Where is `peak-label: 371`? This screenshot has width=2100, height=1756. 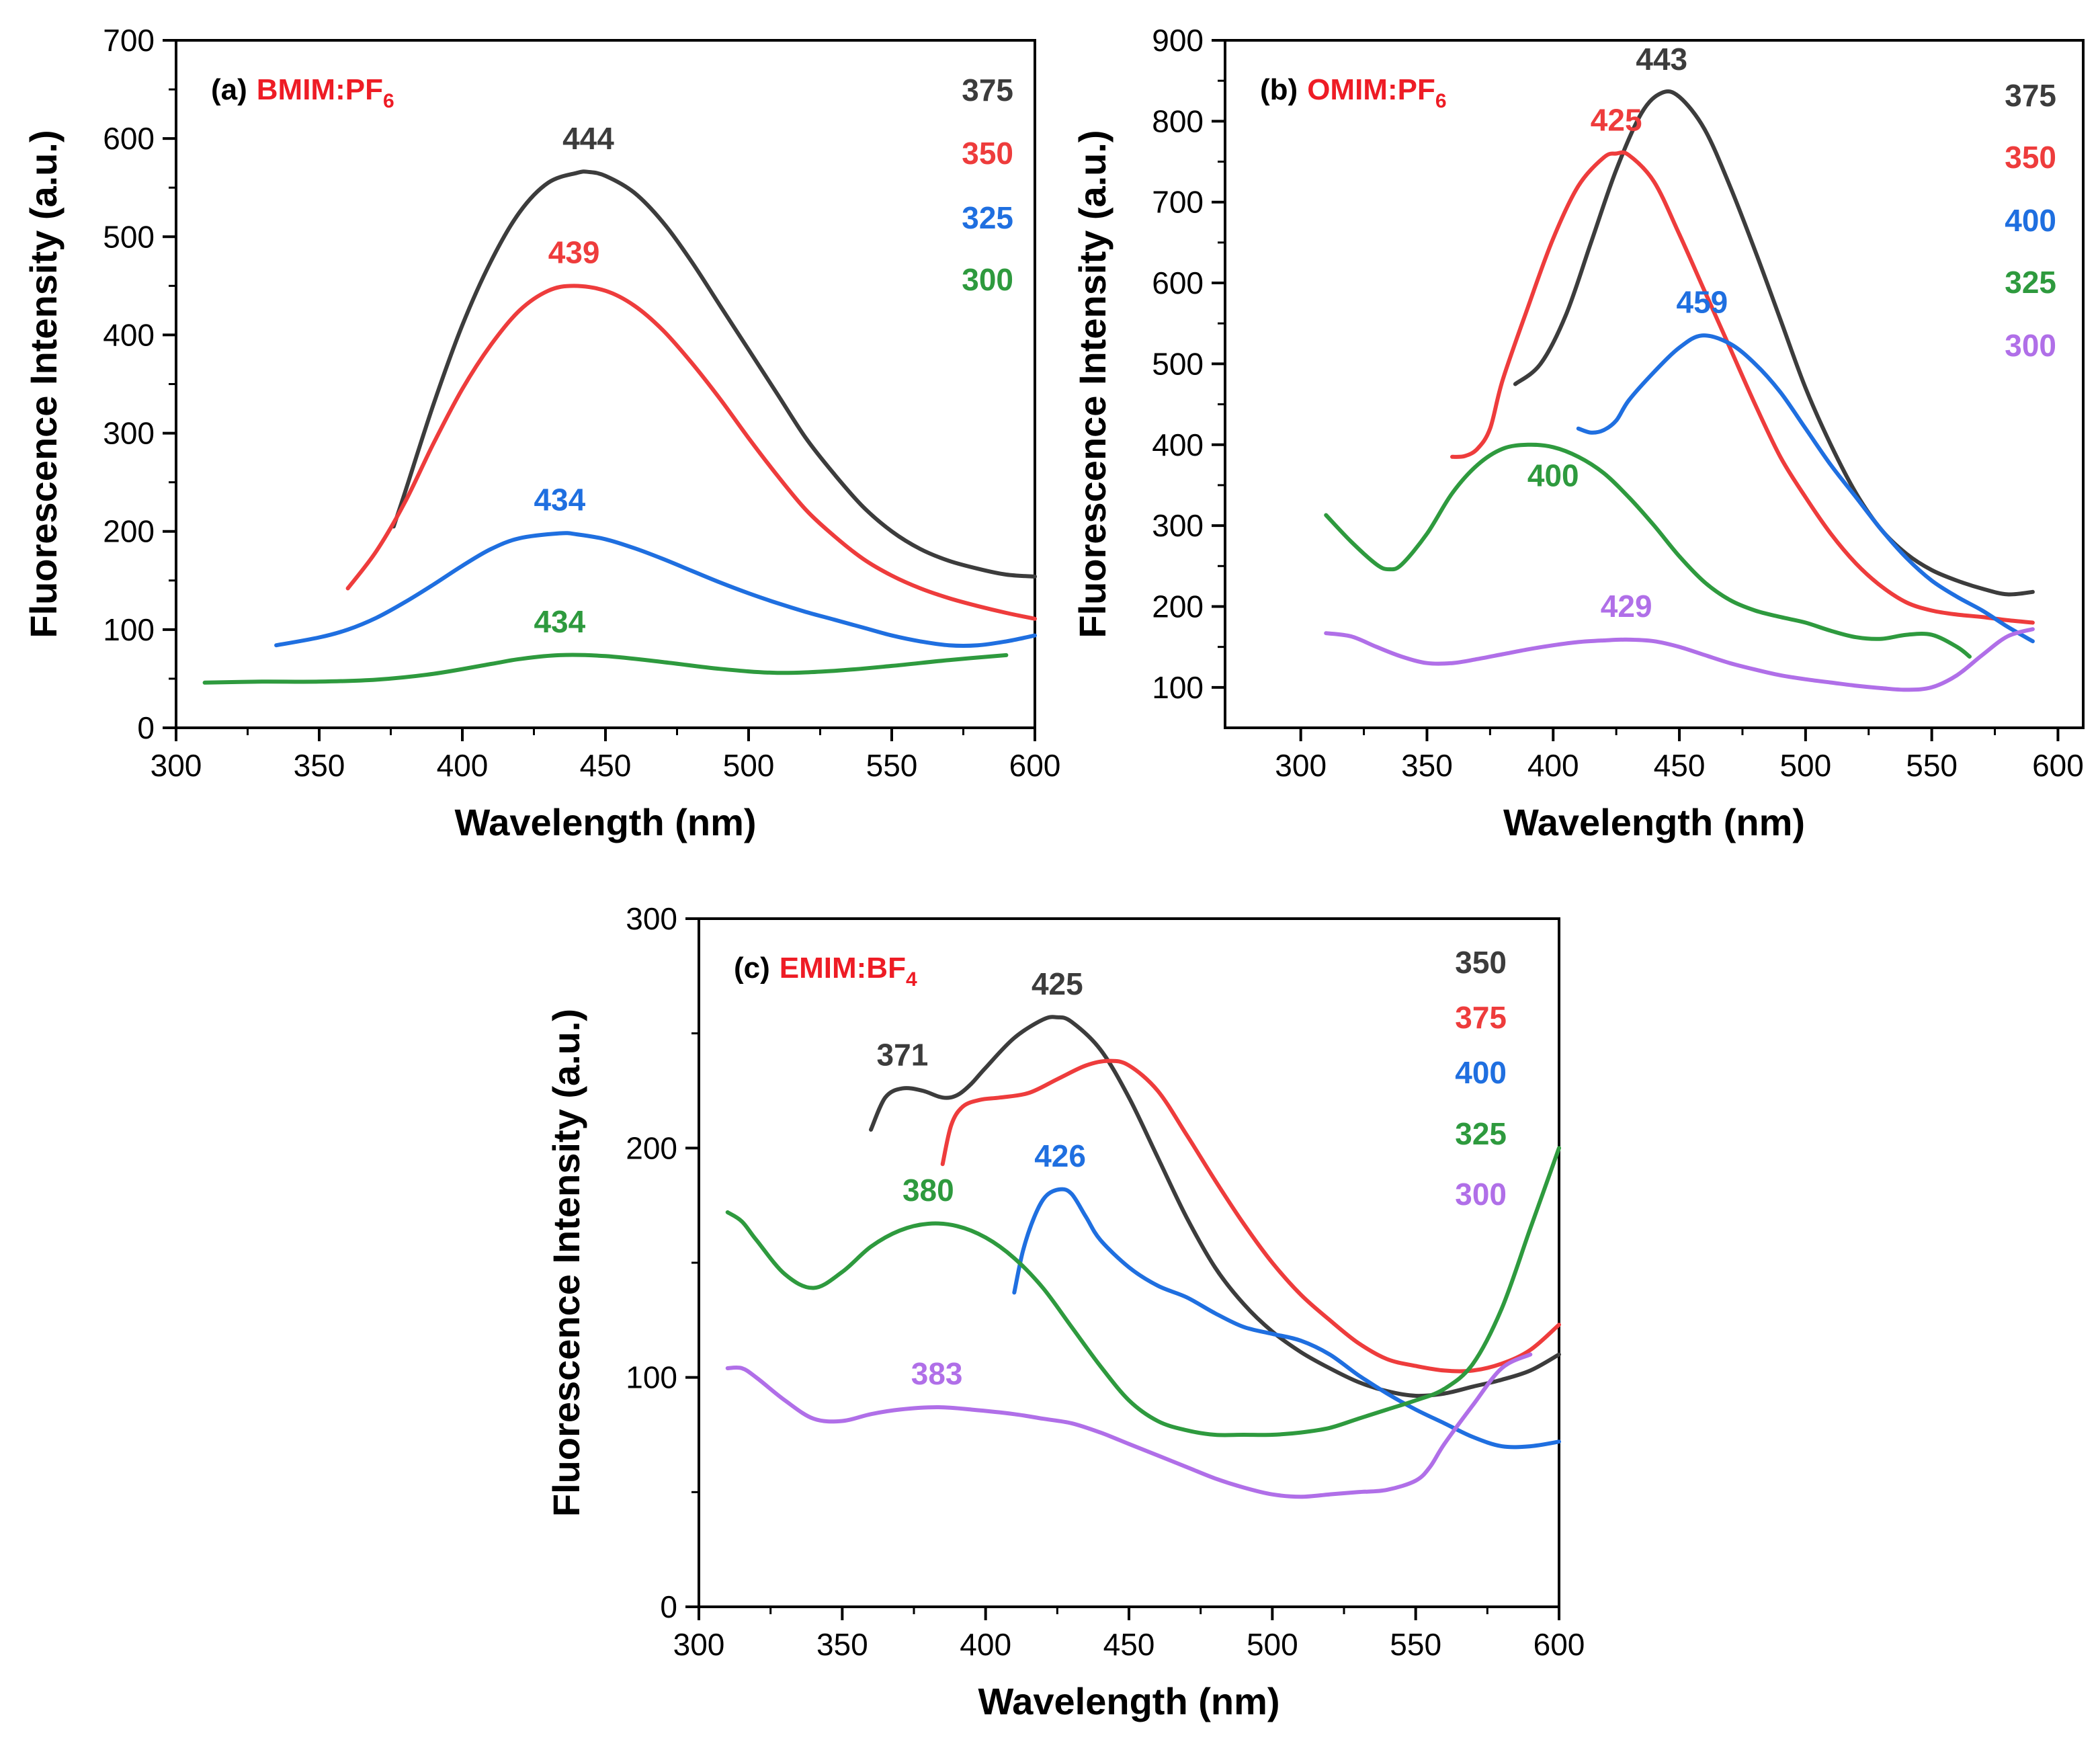
peak-label: 371 is located at coordinates (903, 1055).